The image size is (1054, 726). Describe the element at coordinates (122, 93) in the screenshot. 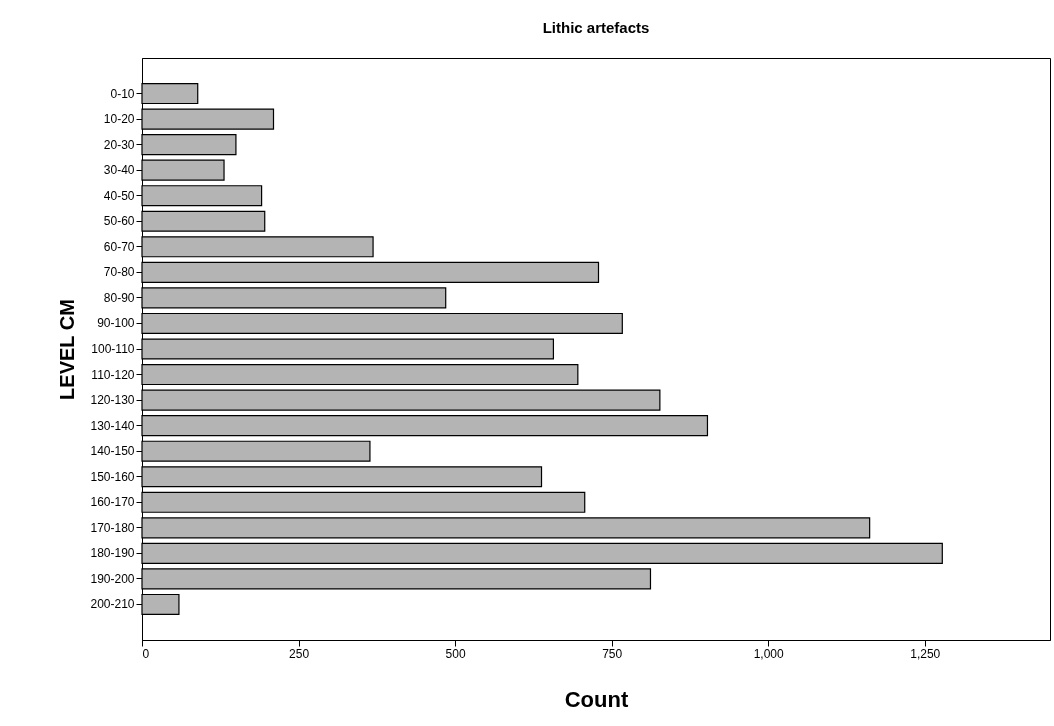

I see `y-tick-label: 0-10` at that location.